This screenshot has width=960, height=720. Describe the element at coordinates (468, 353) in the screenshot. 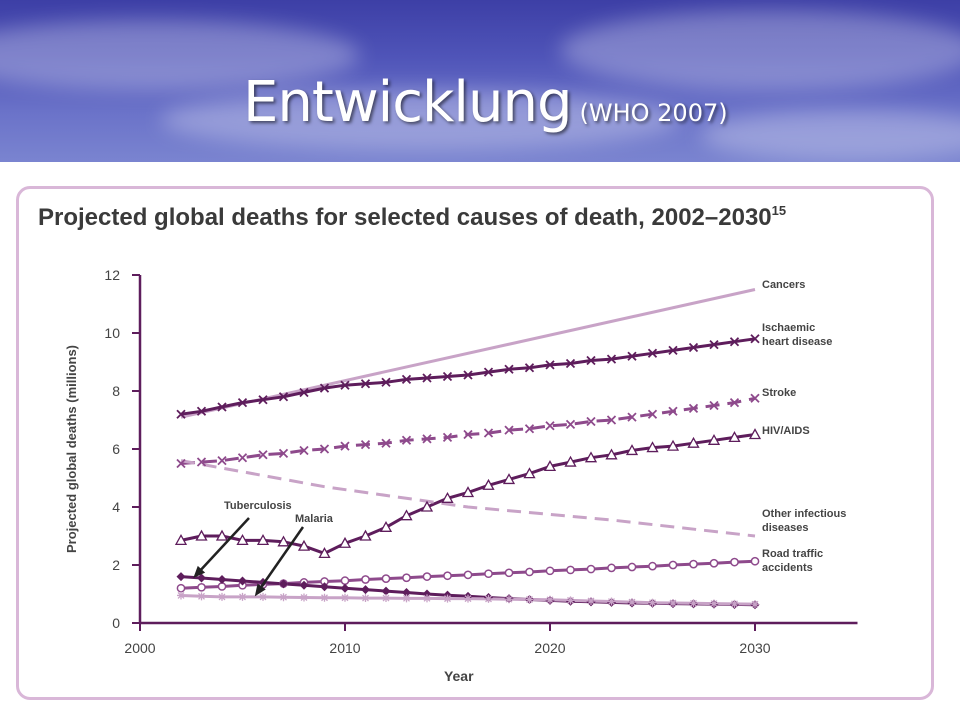

I see `series-line-cancers` at that location.